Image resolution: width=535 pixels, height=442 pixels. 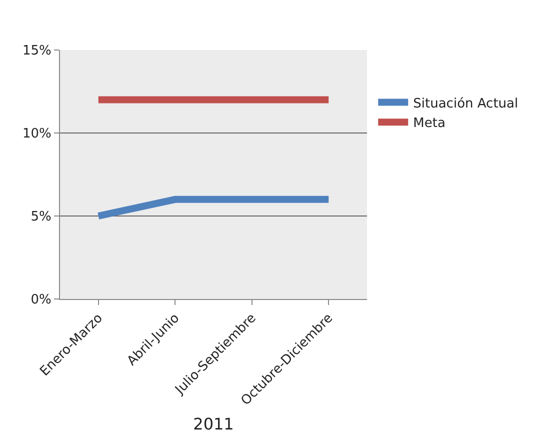 What do you see at coordinates (37, 51) in the screenshot?
I see `y-tick-label: 15%` at bounding box center [37, 51].